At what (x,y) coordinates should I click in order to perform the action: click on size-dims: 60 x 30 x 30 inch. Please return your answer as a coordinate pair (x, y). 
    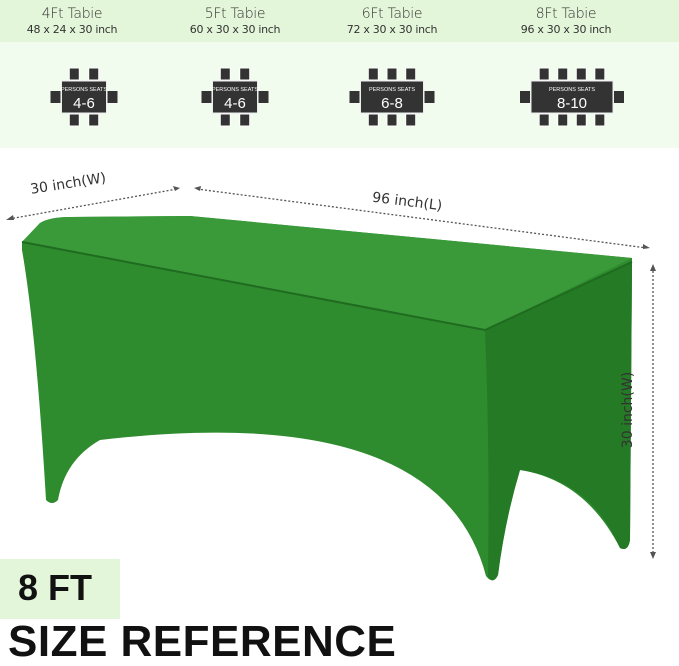
    Looking at the image, I should click on (235, 29).